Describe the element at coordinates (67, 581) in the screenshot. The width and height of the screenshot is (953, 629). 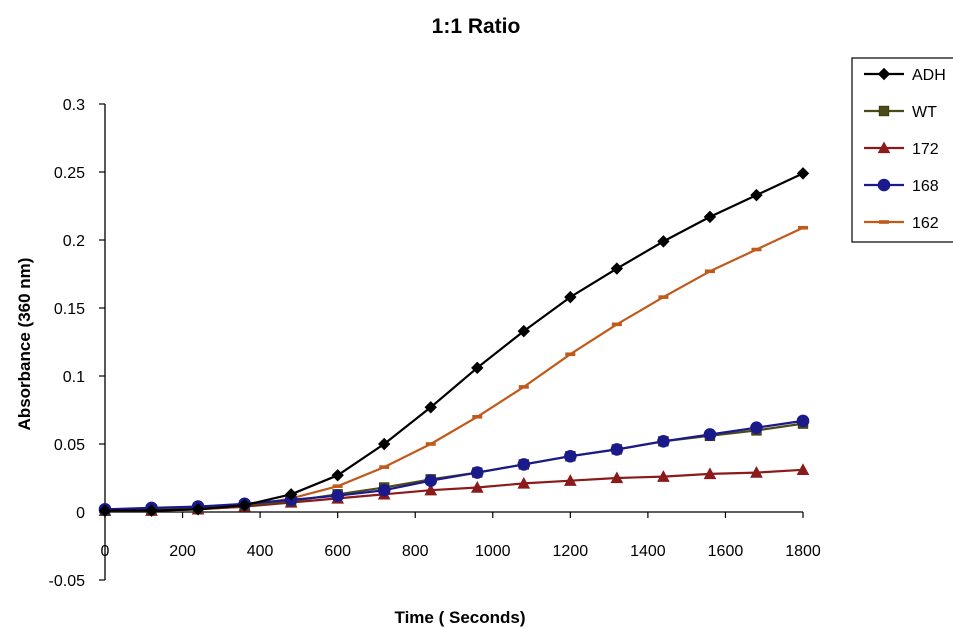
I see `y-tick-label: -0.05` at that location.